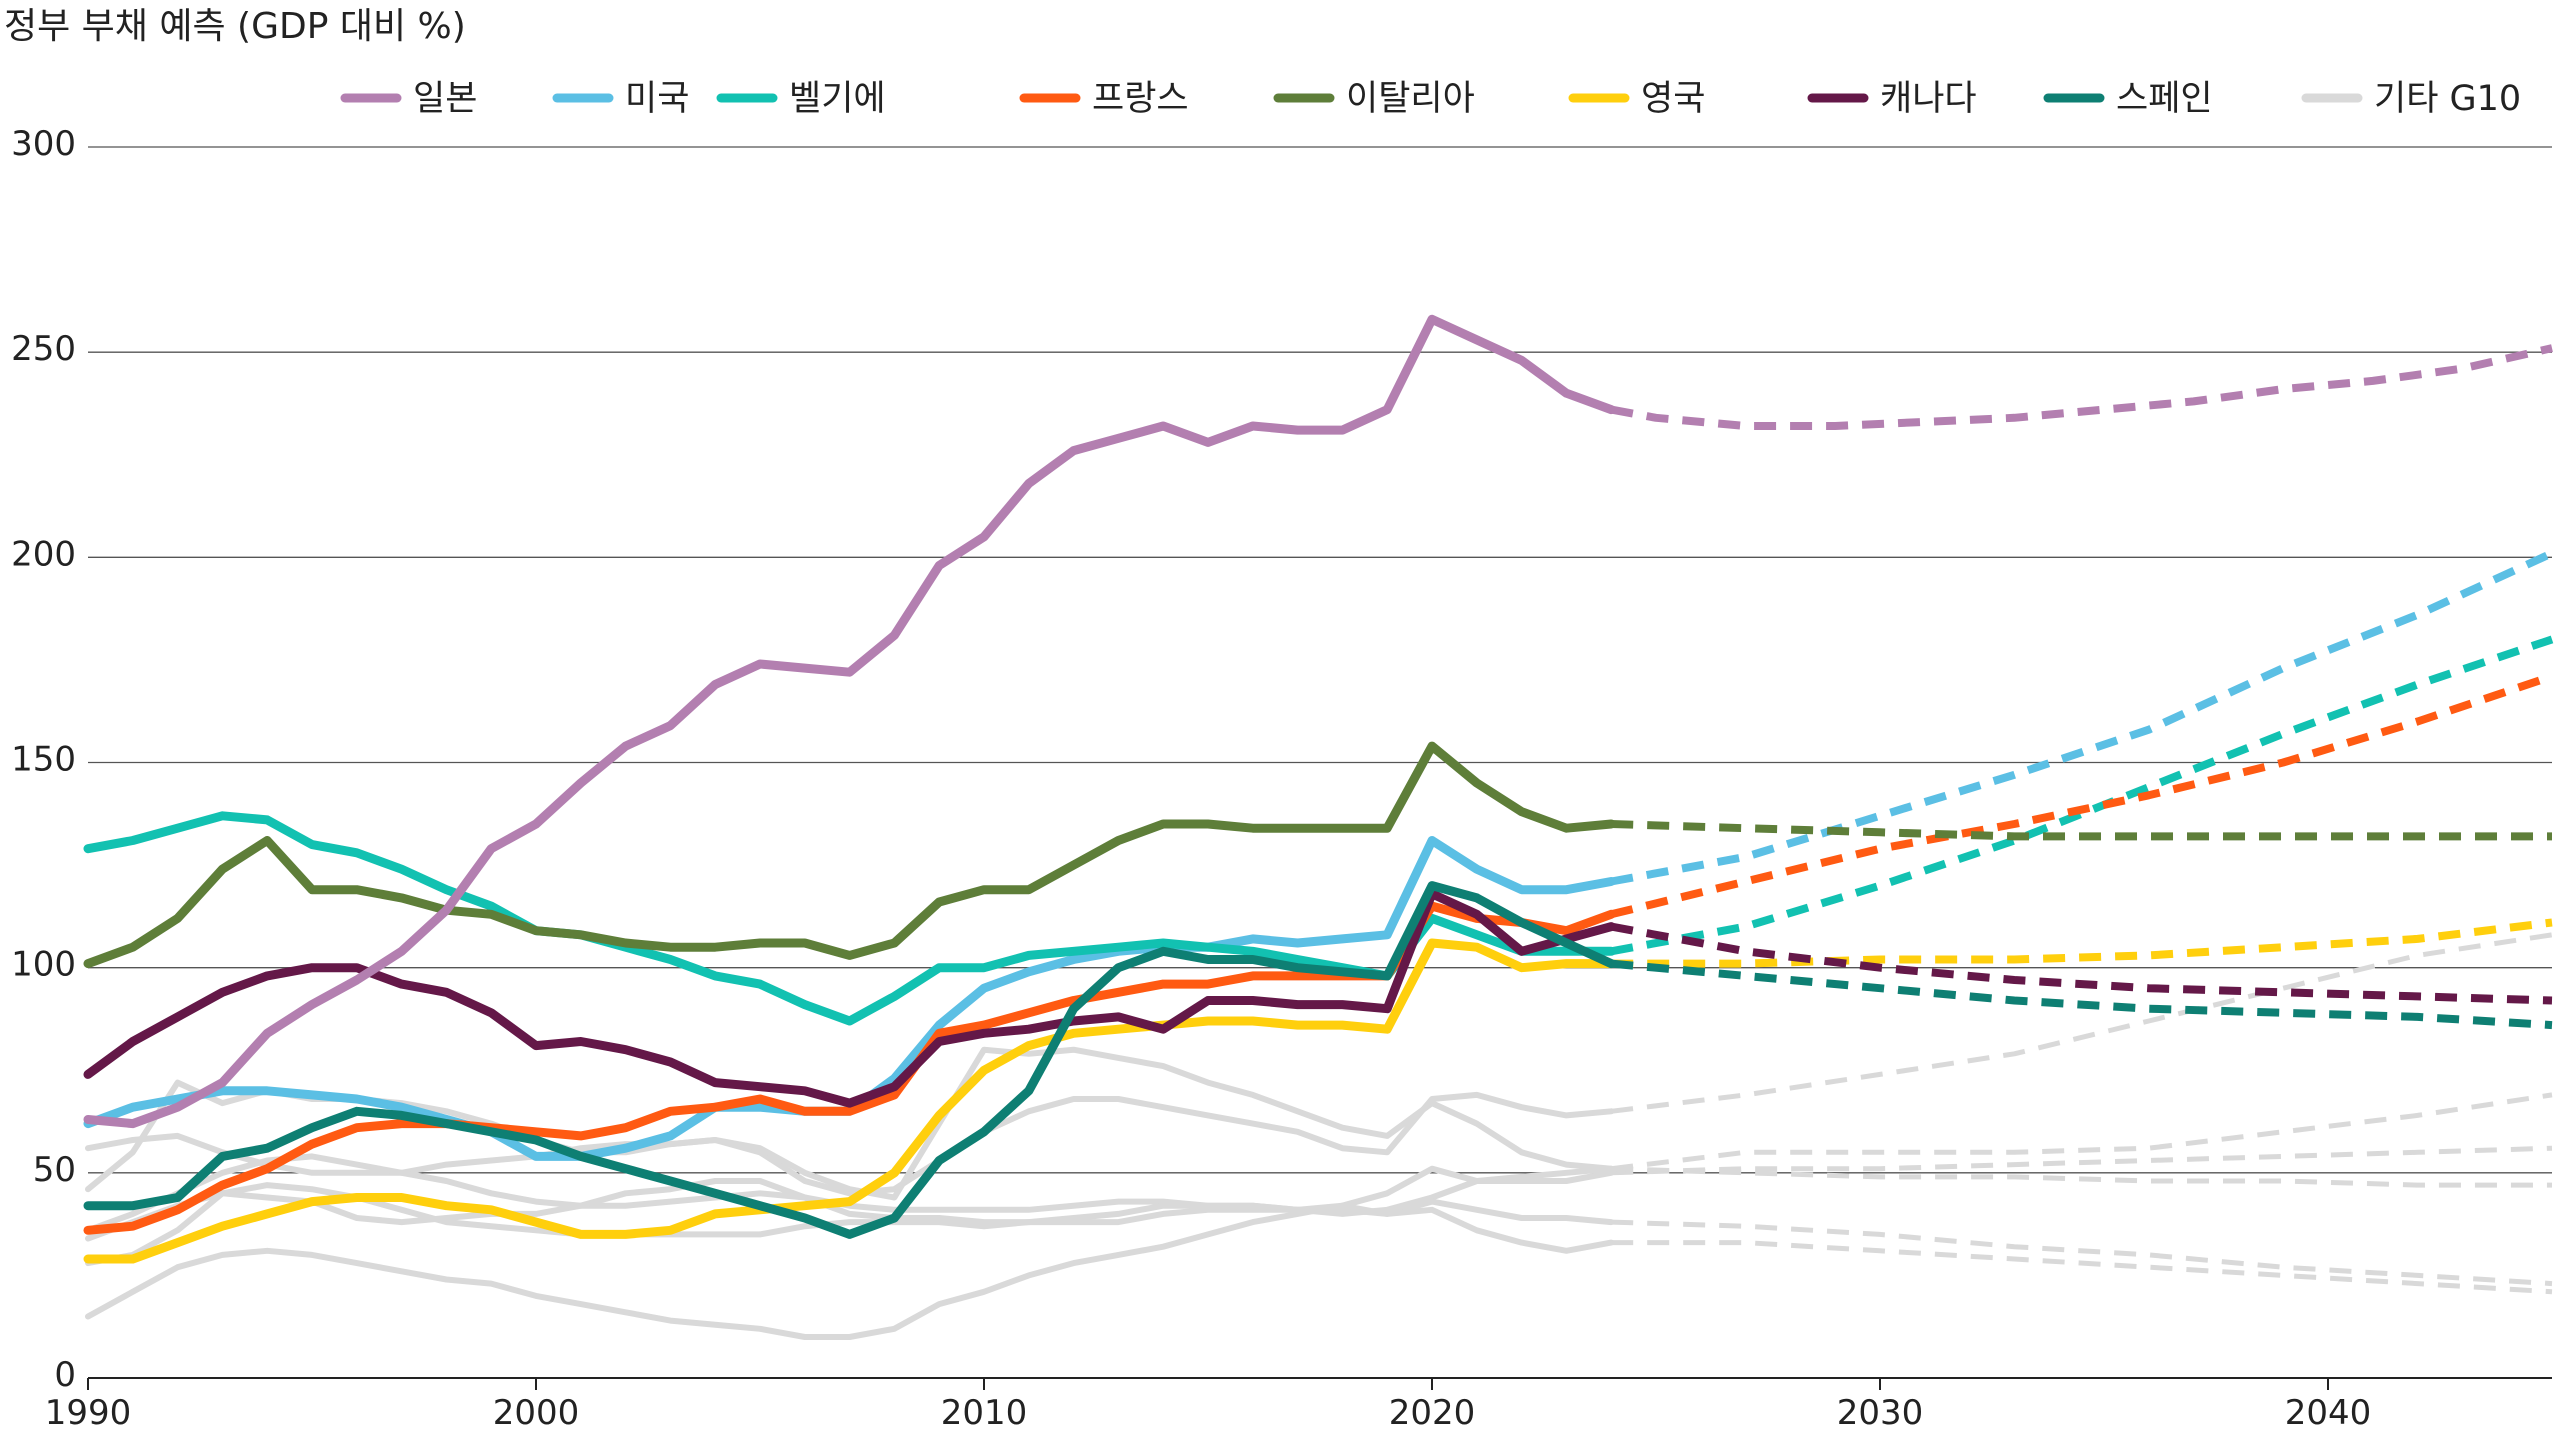  What do you see at coordinates (88, 1413) in the screenshot?
I see `x-tick-label: 1990` at bounding box center [88, 1413].